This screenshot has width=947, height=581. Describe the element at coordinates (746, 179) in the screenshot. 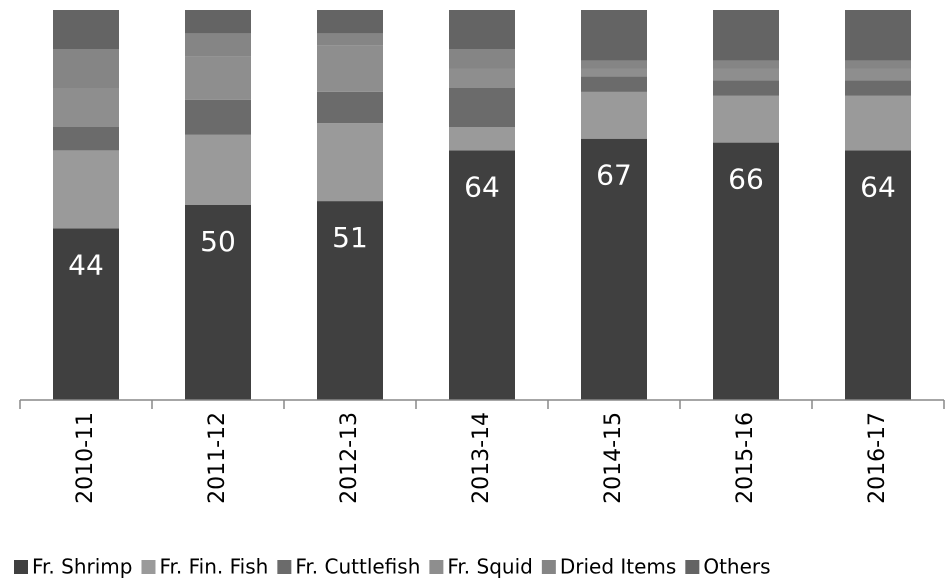

I see `data-label: 66` at that location.